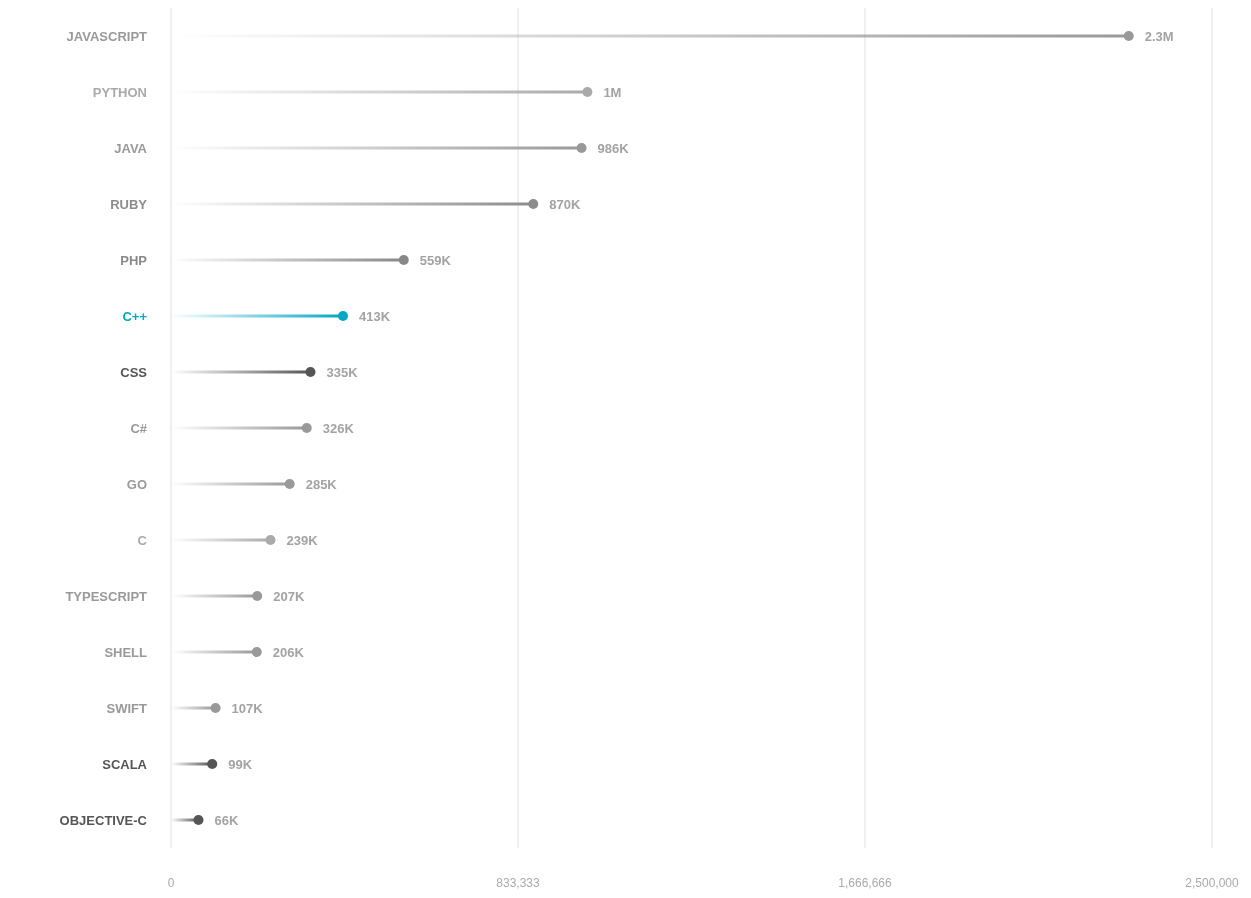 Image resolution: width=1251 pixels, height=898 pixels. What do you see at coordinates (136, 484) in the screenshot?
I see `y-tick-label: GO` at bounding box center [136, 484].